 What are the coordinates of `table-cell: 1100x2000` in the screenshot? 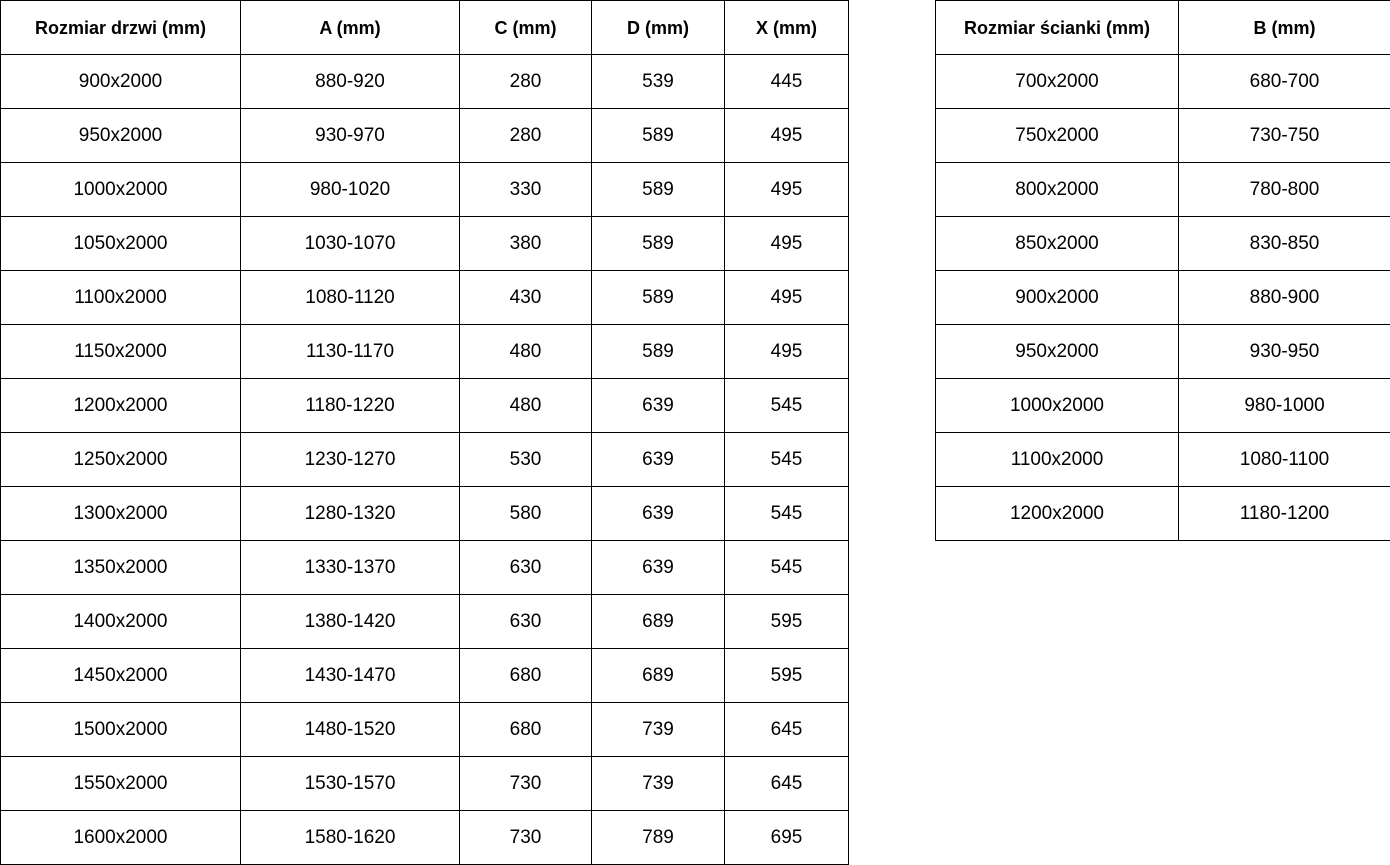 It's located at (120, 297).